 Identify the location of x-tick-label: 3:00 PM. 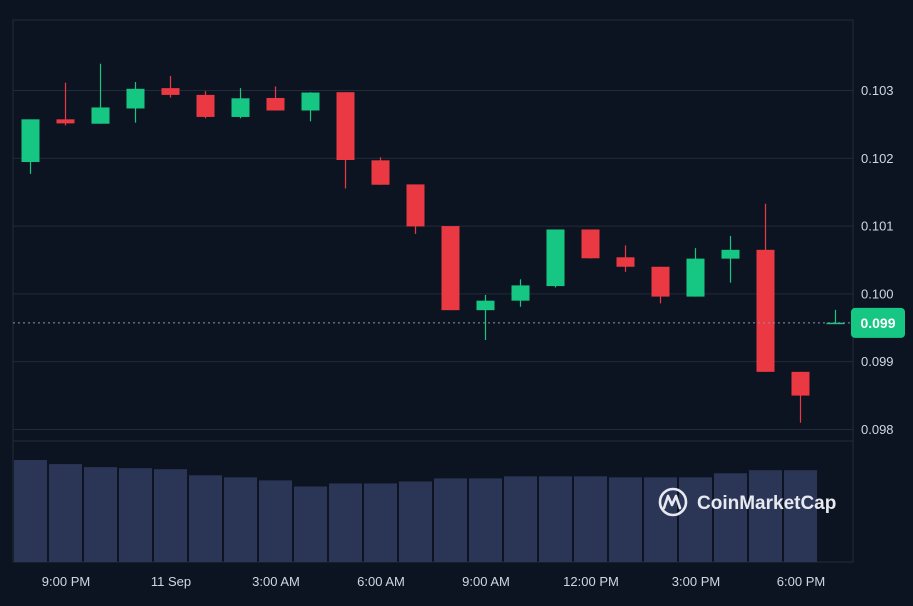
(696, 581).